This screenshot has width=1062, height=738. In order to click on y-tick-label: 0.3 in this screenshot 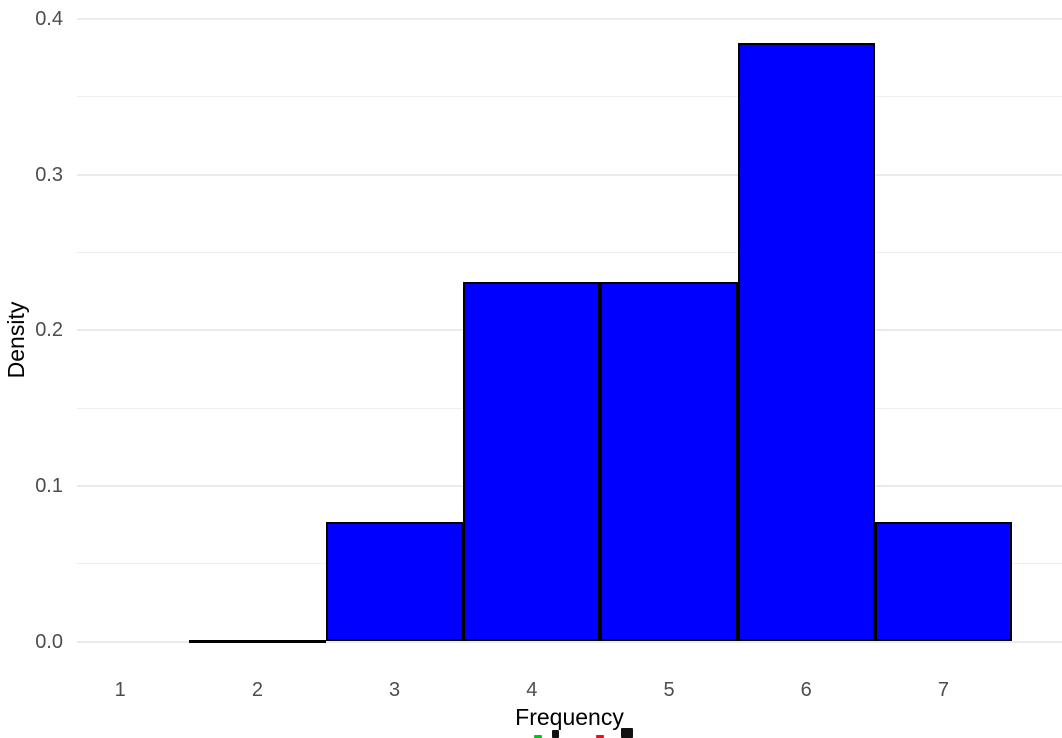, I will do `click(49, 174)`.